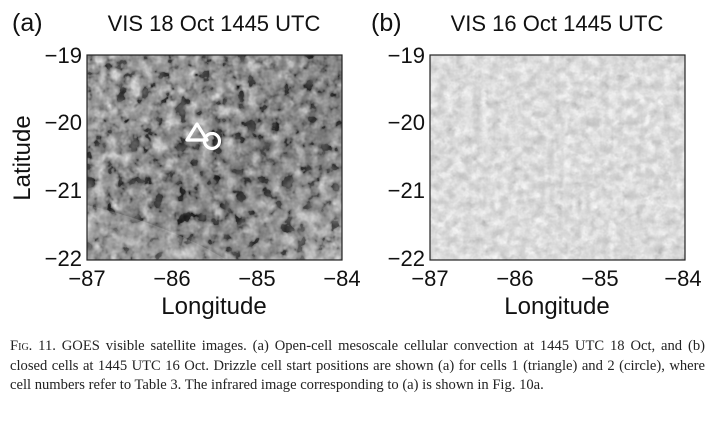 The image size is (713, 424). Describe the element at coordinates (557, 23) in the screenshot. I see `panel-b-title: VIS 16 Oct 1445 UTC` at that location.